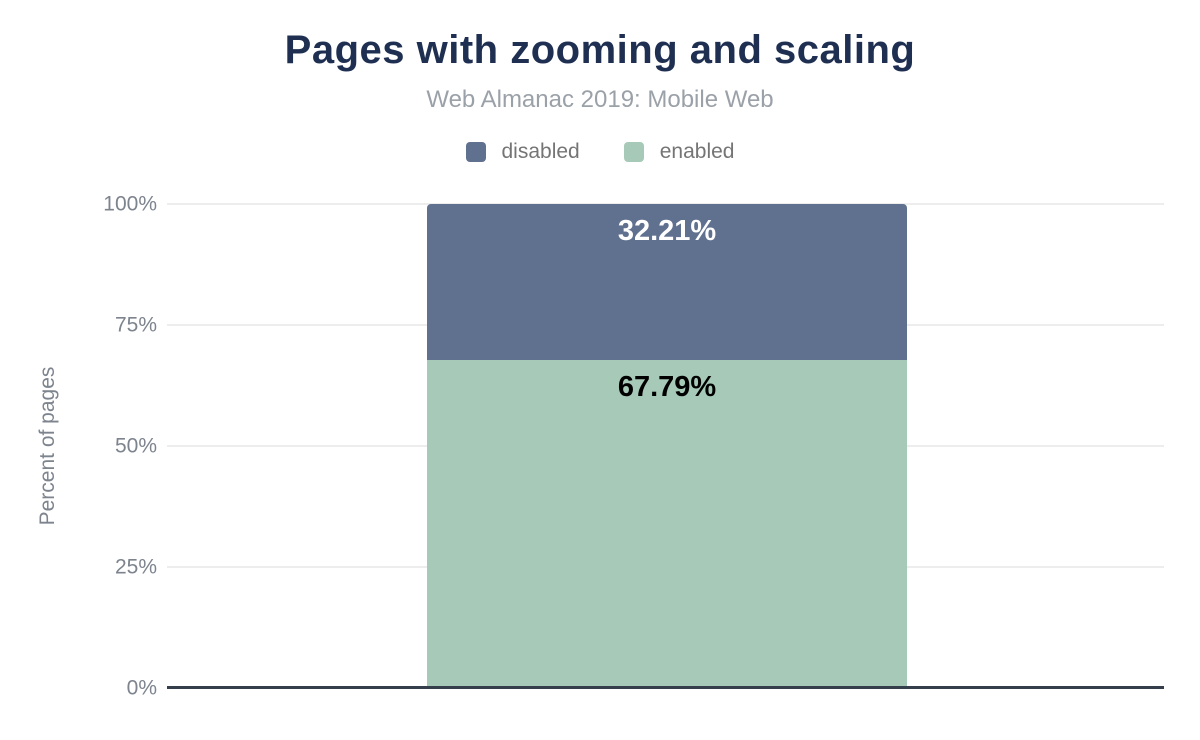 Image resolution: width=1200 pixels, height=740 pixels. I want to click on y-tick-label: 100%, so click(130, 204).